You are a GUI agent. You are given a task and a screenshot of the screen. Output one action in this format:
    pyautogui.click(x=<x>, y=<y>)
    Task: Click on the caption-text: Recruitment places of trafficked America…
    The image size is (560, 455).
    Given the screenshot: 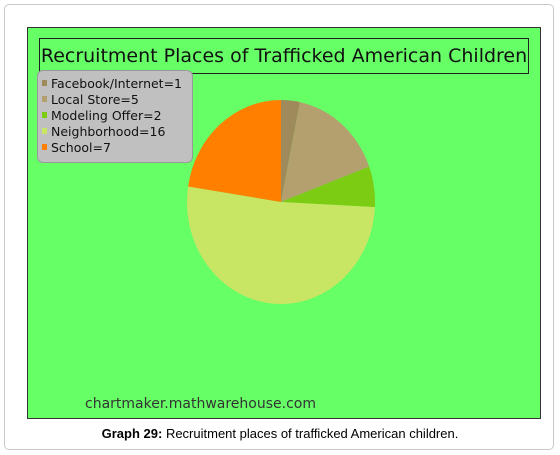 What is the action you would take?
    pyautogui.click(x=310, y=433)
    